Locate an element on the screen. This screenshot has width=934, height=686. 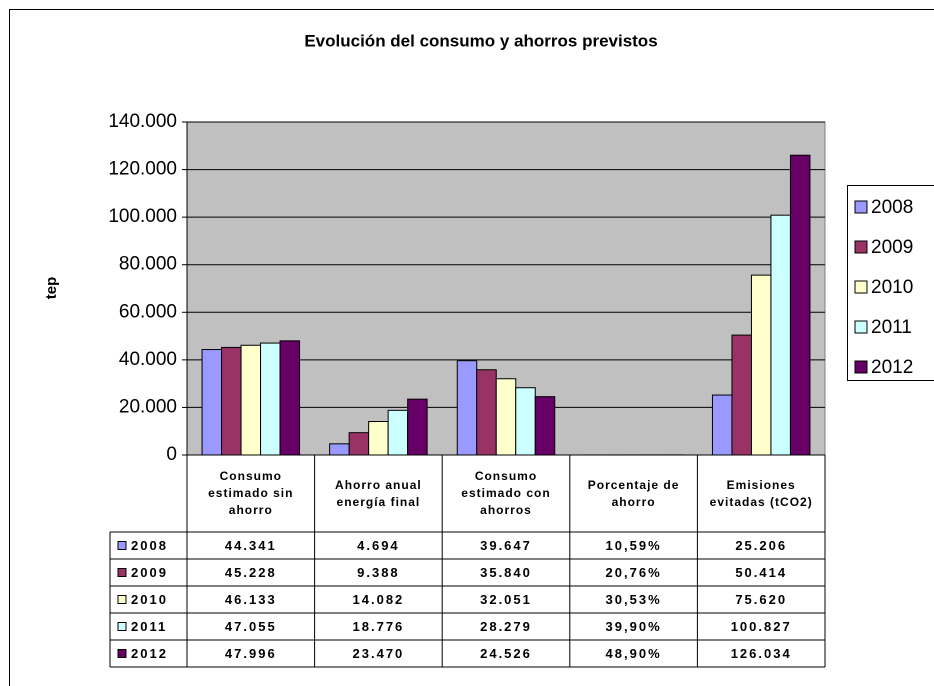
table-cell: 50.414 is located at coordinates (761, 572).